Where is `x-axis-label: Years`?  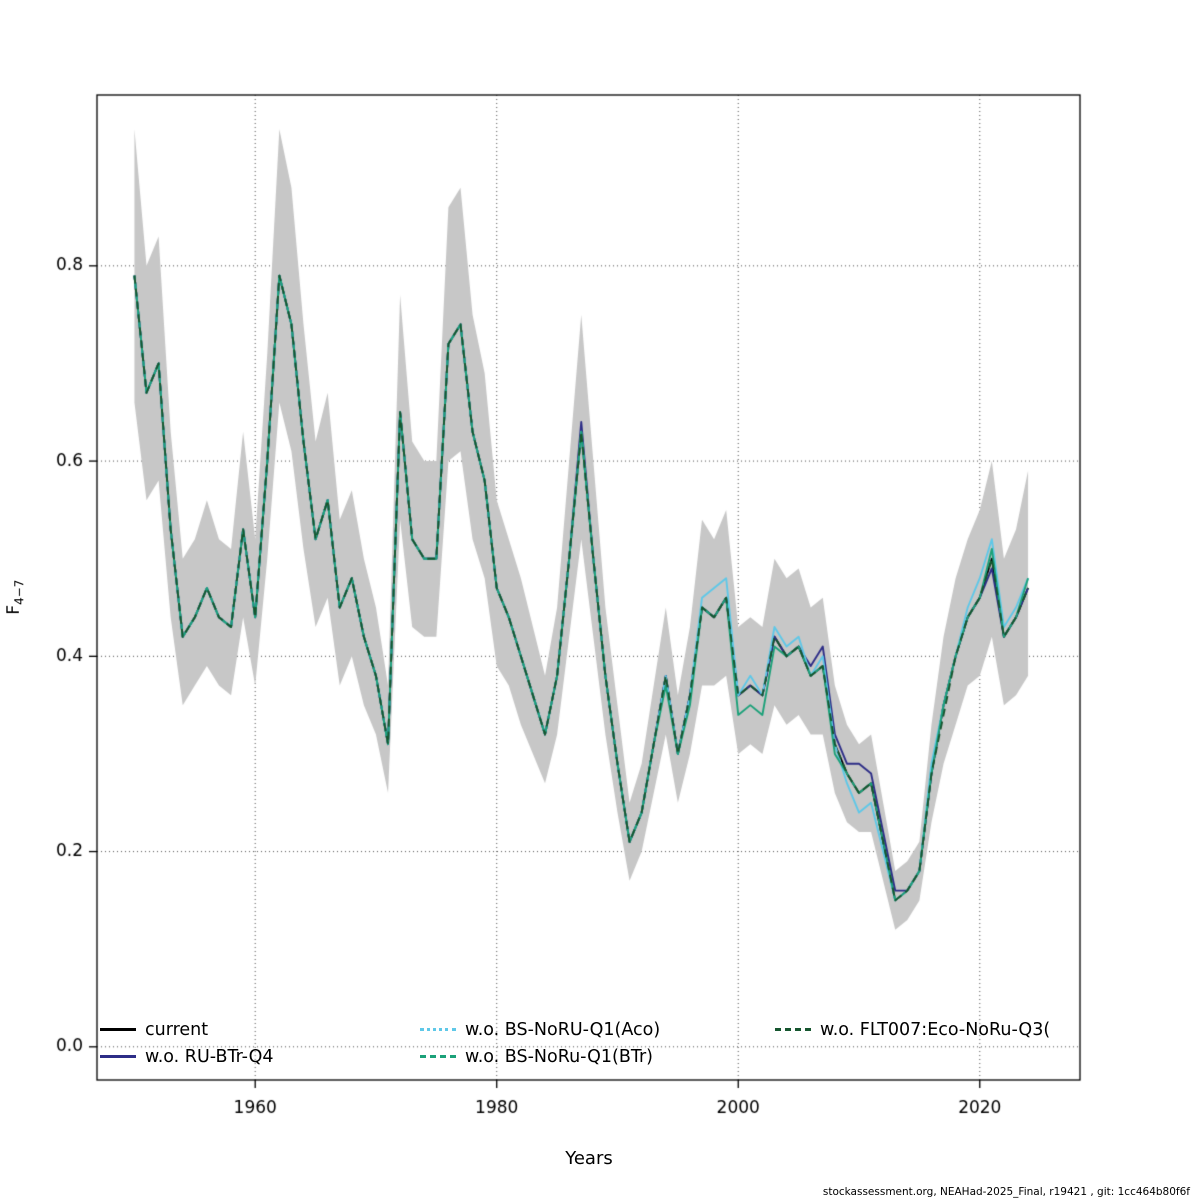
x-axis-label: Years is located at coordinates (589, 1158).